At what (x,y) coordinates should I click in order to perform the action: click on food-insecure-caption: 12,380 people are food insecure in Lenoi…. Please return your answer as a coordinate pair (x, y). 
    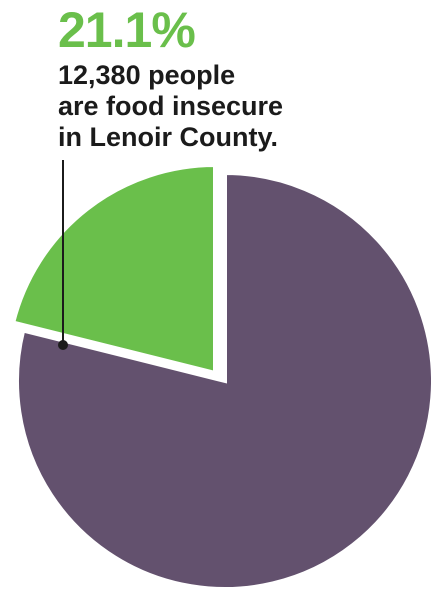
    Looking at the image, I should click on (228, 106).